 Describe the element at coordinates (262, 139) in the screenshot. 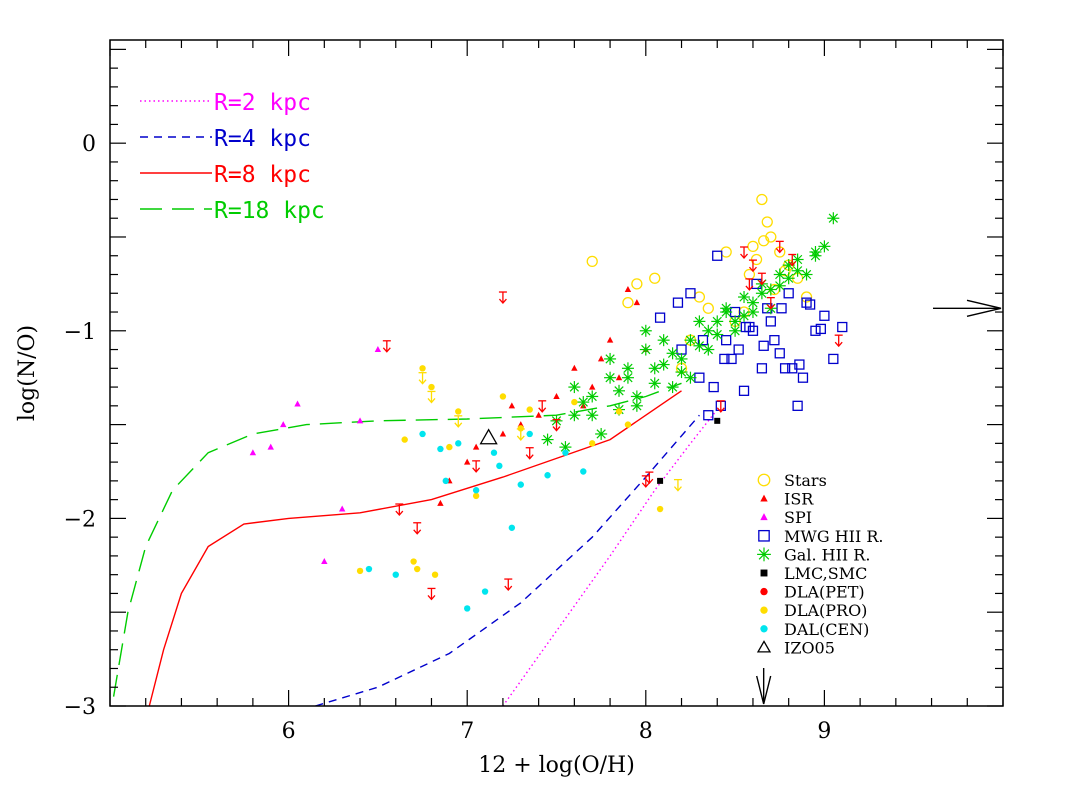

I see `legend-label-r-4-kpc: R=4 kpc` at that location.